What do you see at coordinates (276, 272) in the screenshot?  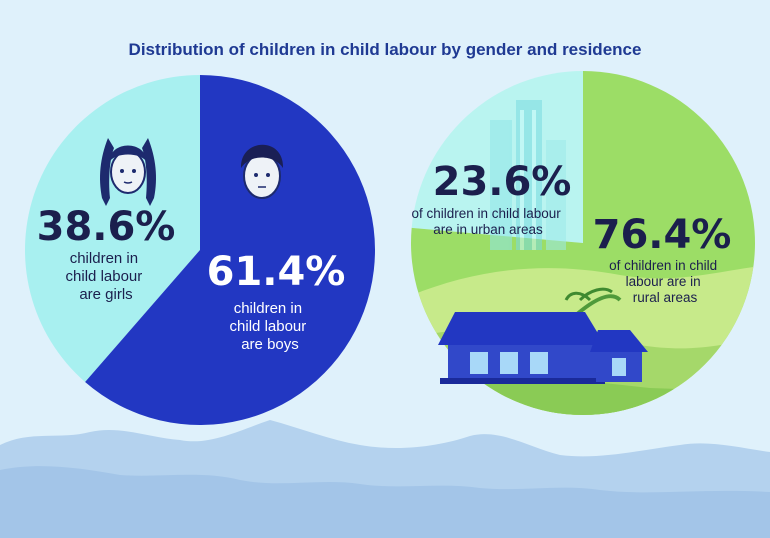 I see `boys-percent-label: 61.4%` at bounding box center [276, 272].